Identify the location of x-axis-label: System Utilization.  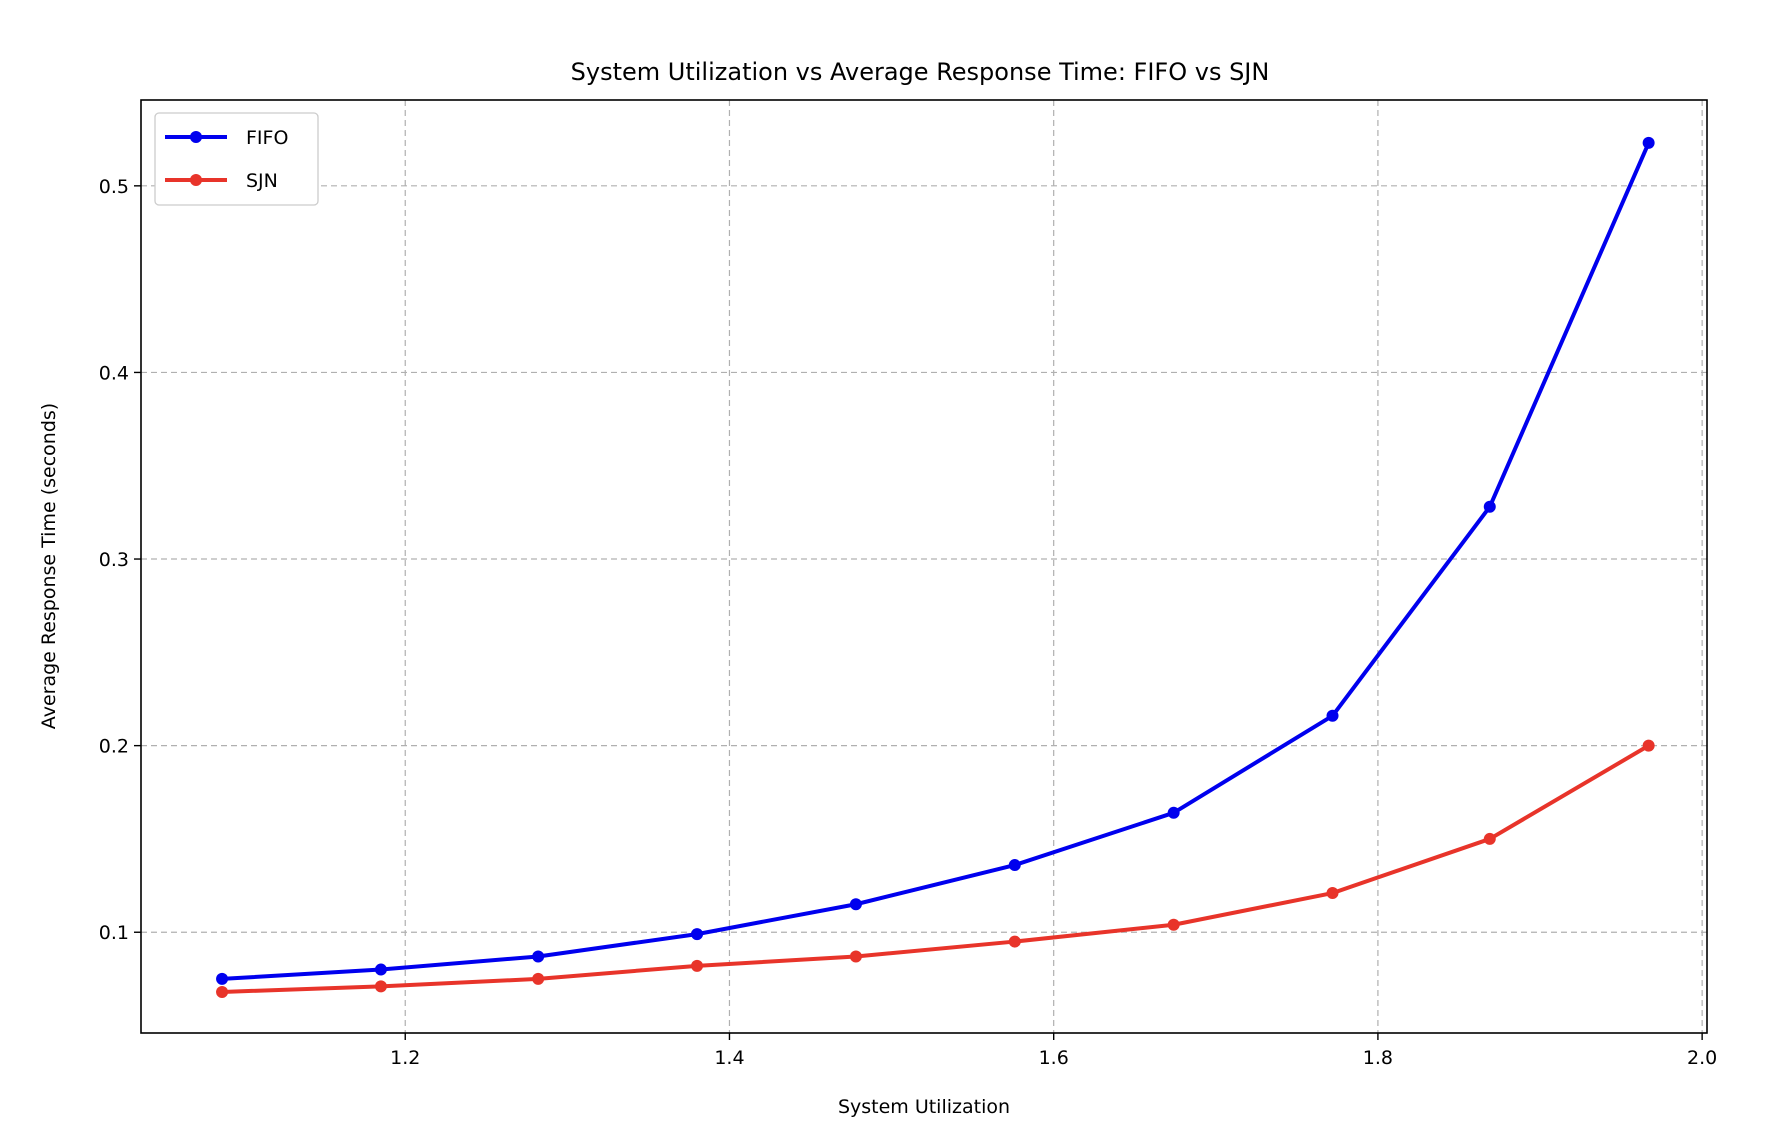
(924, 1107).